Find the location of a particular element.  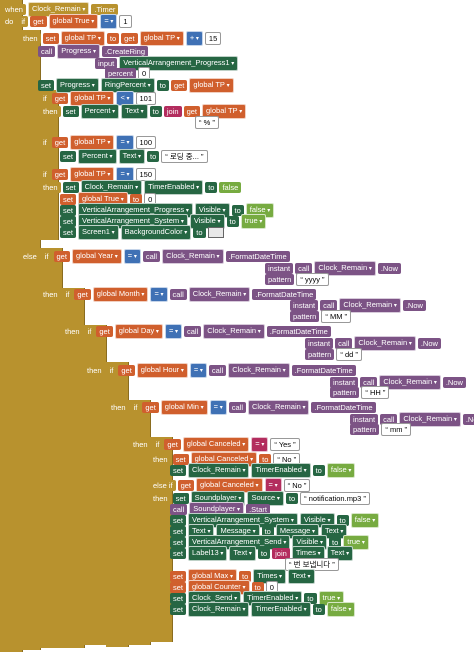

block-token: global Hour is located at coordinates (162, 370).